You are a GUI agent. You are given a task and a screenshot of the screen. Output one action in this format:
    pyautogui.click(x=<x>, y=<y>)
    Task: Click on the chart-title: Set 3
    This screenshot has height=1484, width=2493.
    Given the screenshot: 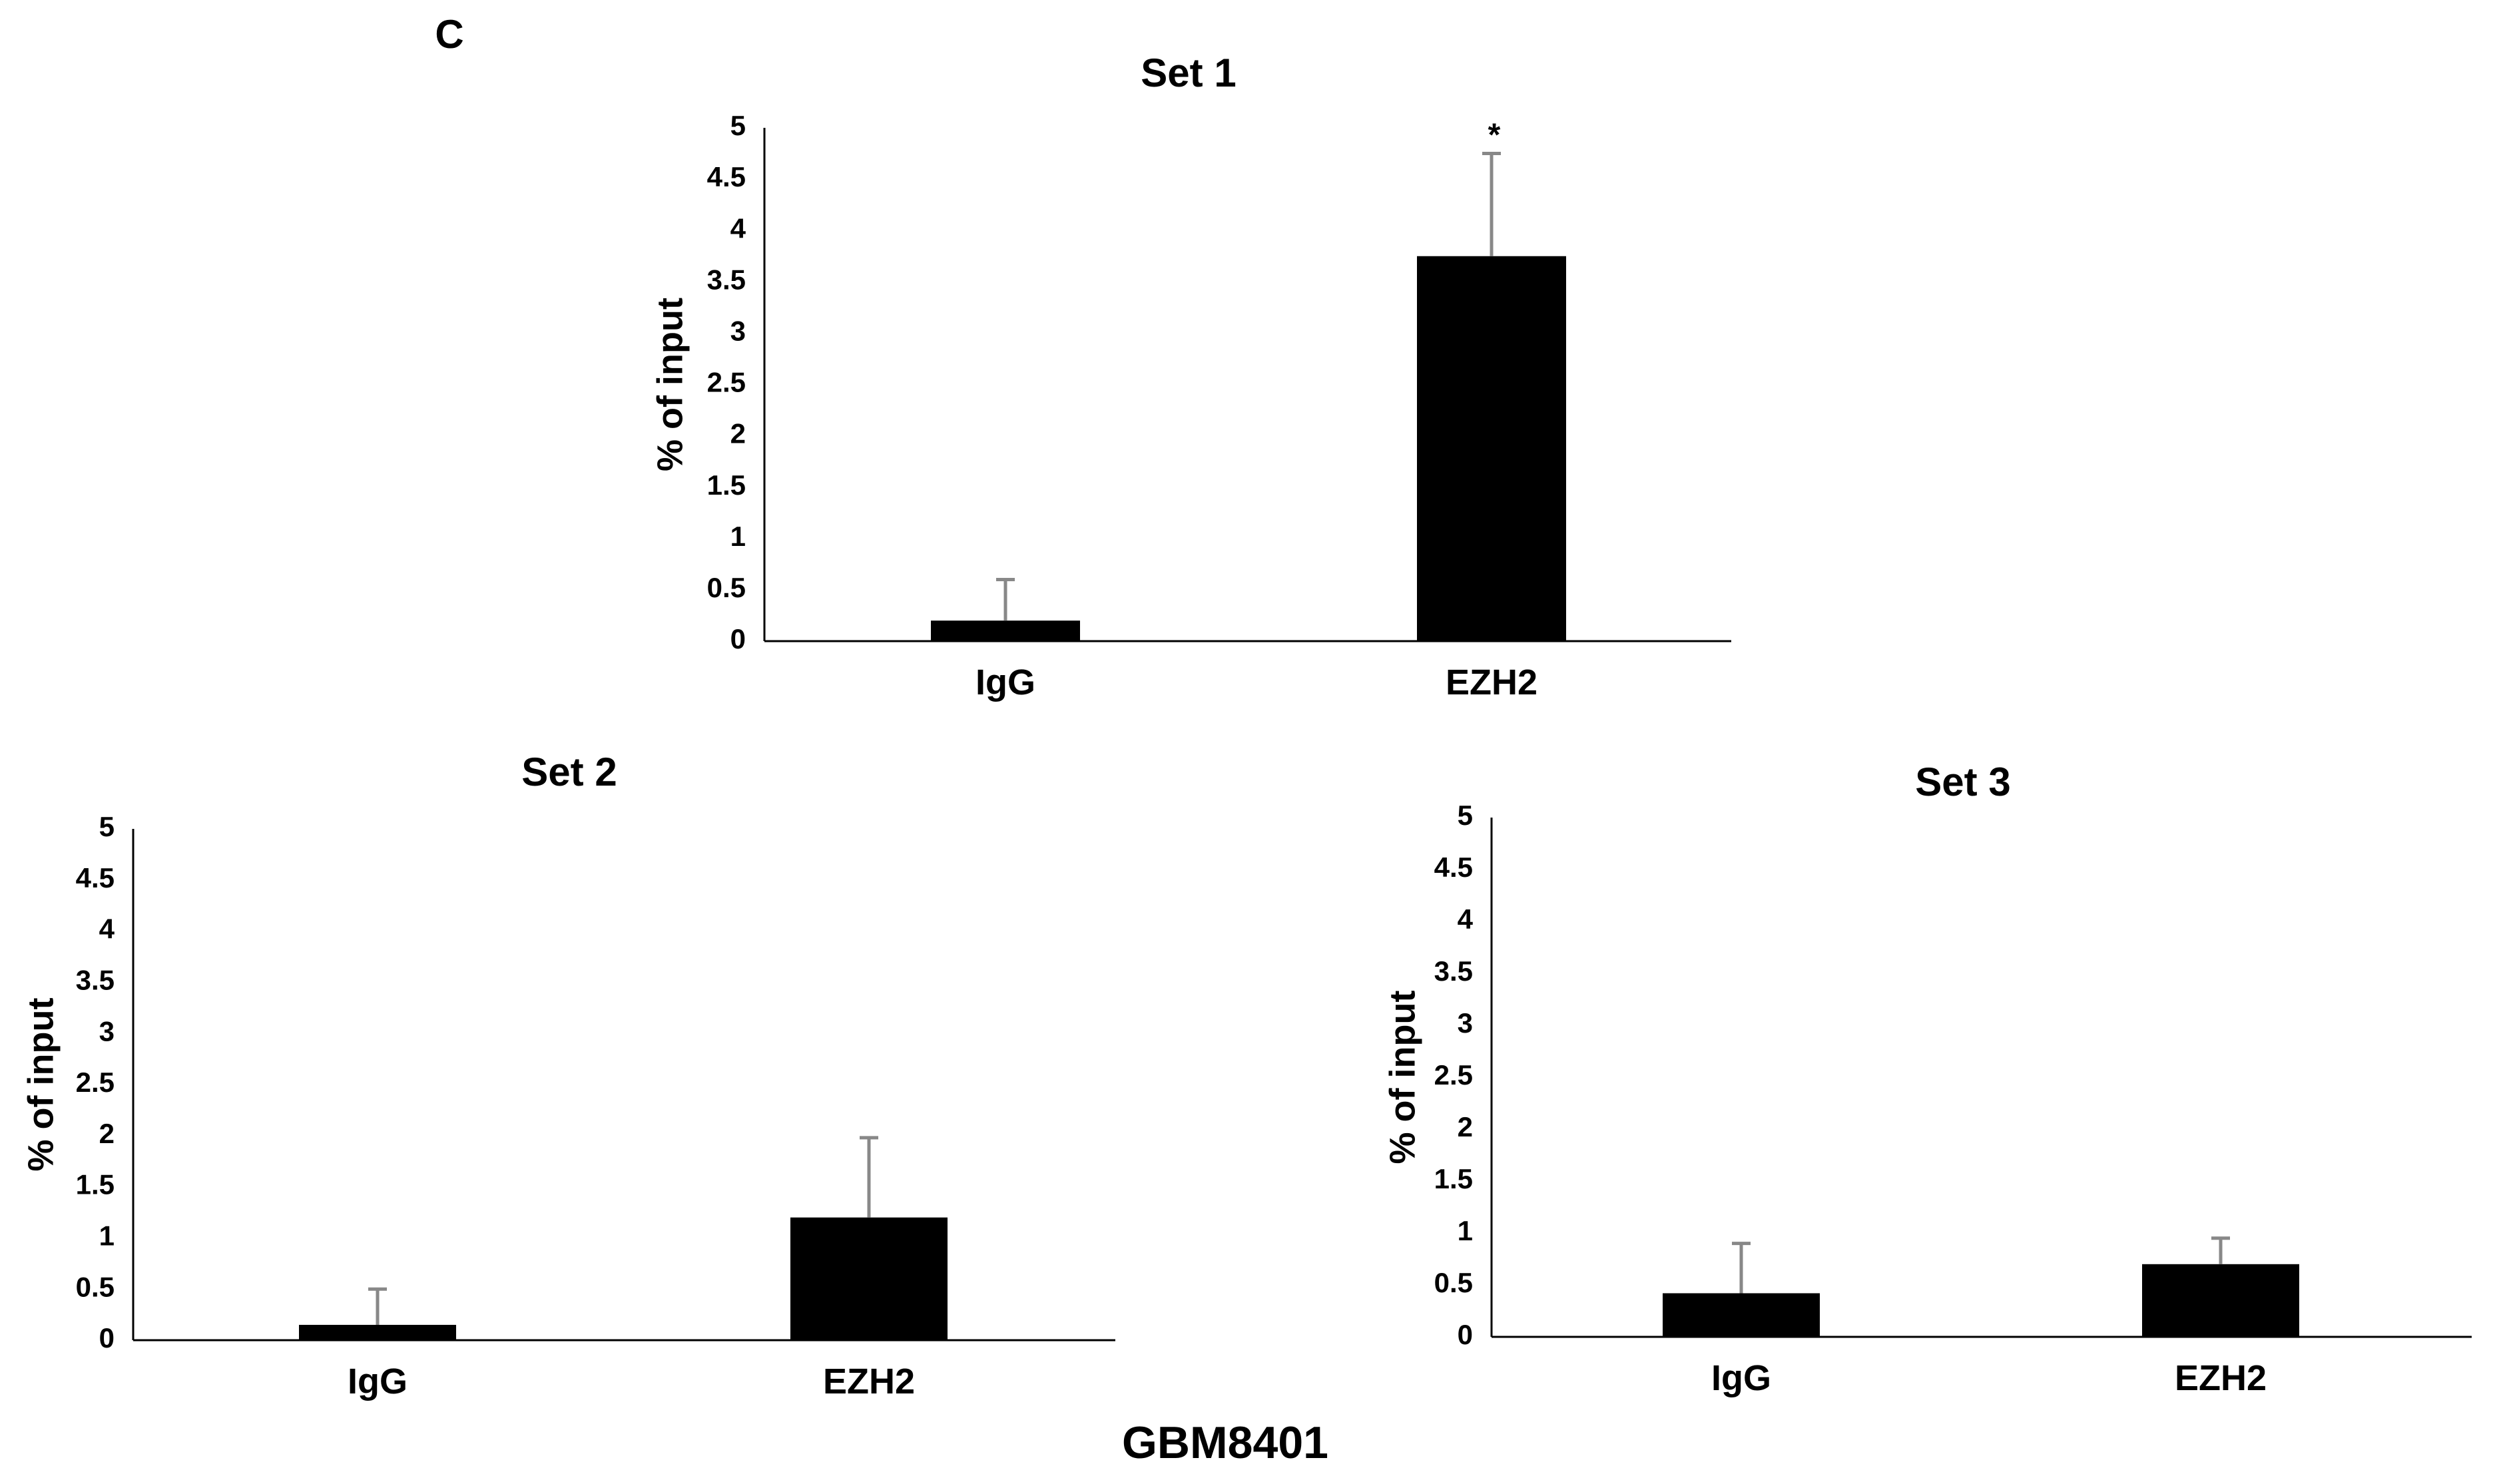 What is the action you would take?
    pyautogui.click(x=1962, y=782)
    